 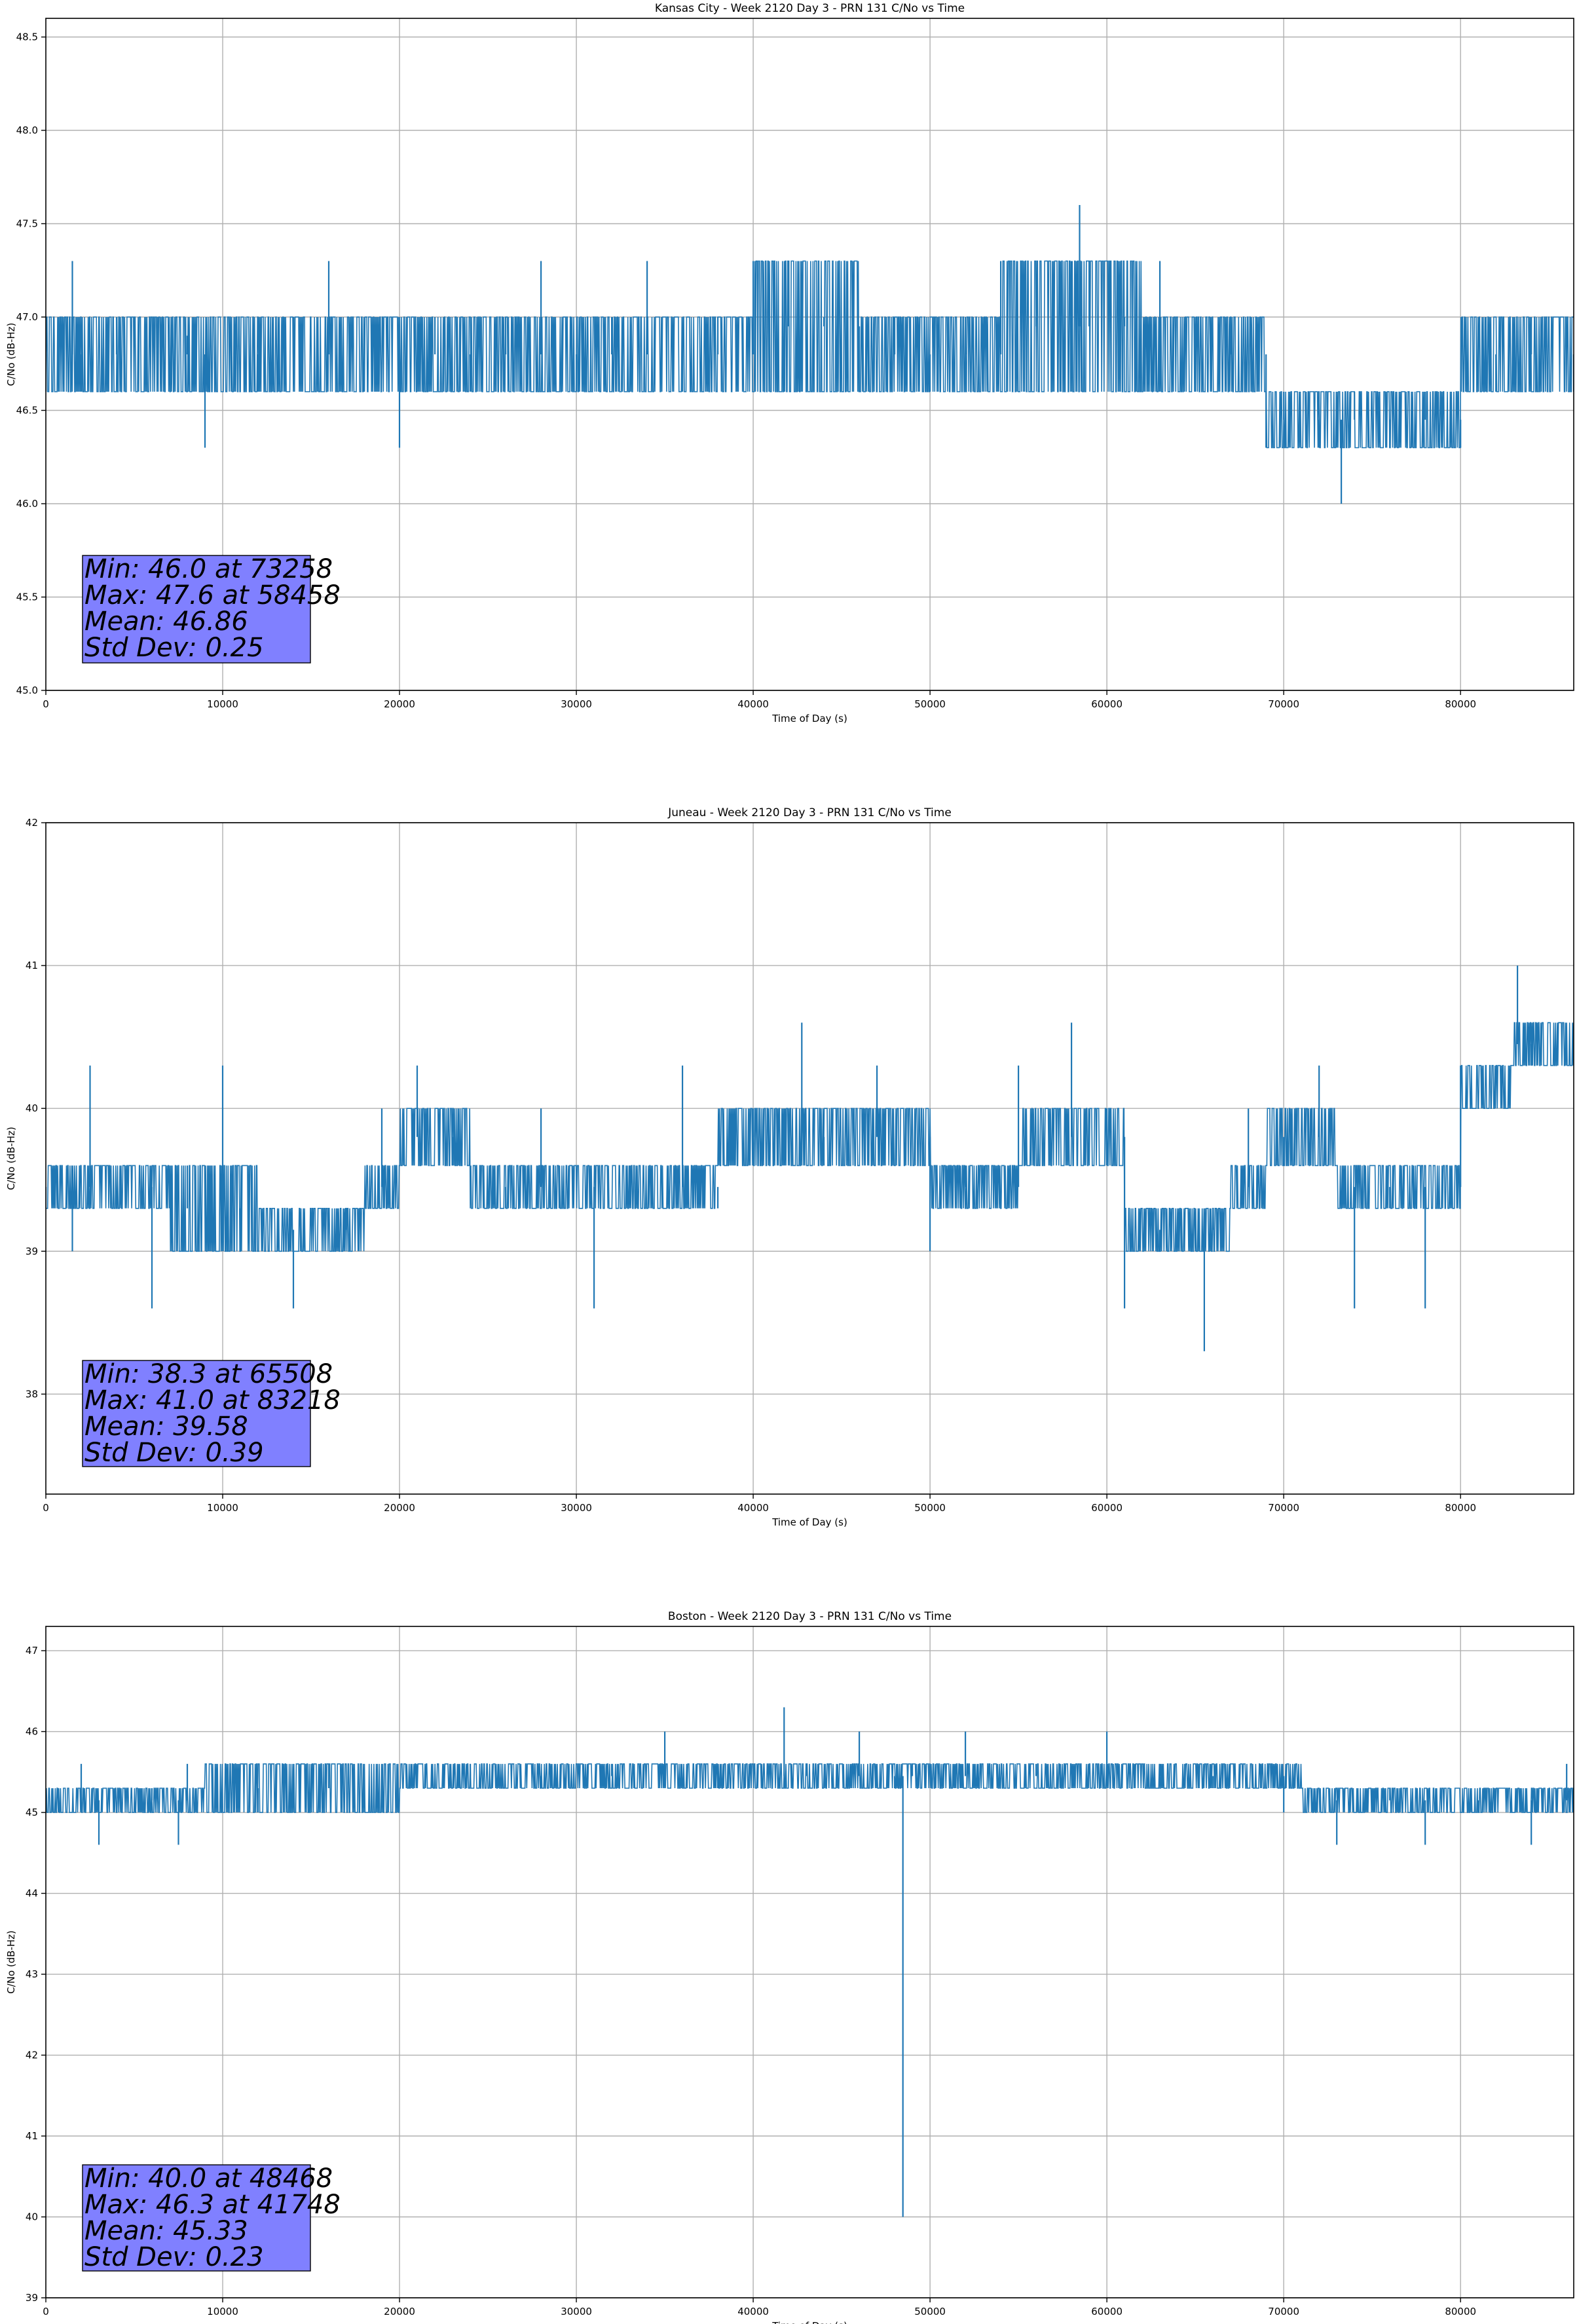 I want to click on stats-line: Mean: 39.58, so click(x=166, y=1427).